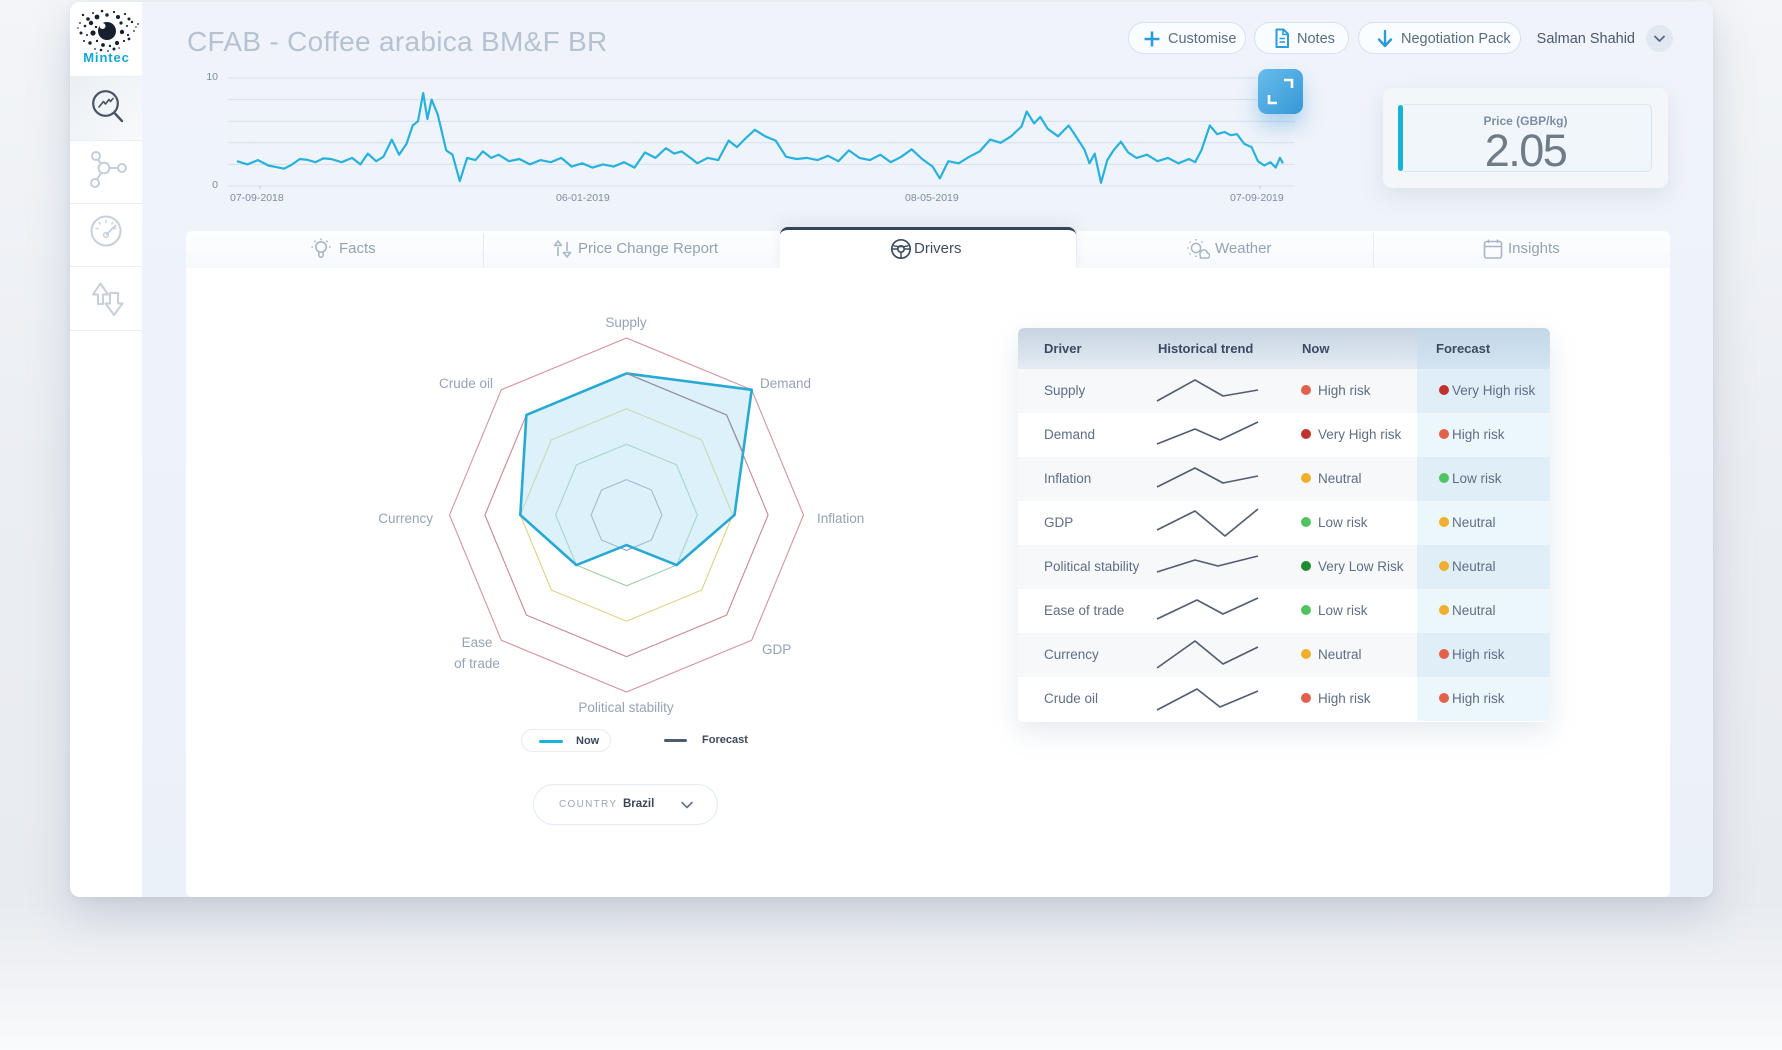 This screenshot has height=1050, width=1782. Describe the element at coordinates (106, 57) in the screenshot. I see `svg-text: Mintec` at that location.